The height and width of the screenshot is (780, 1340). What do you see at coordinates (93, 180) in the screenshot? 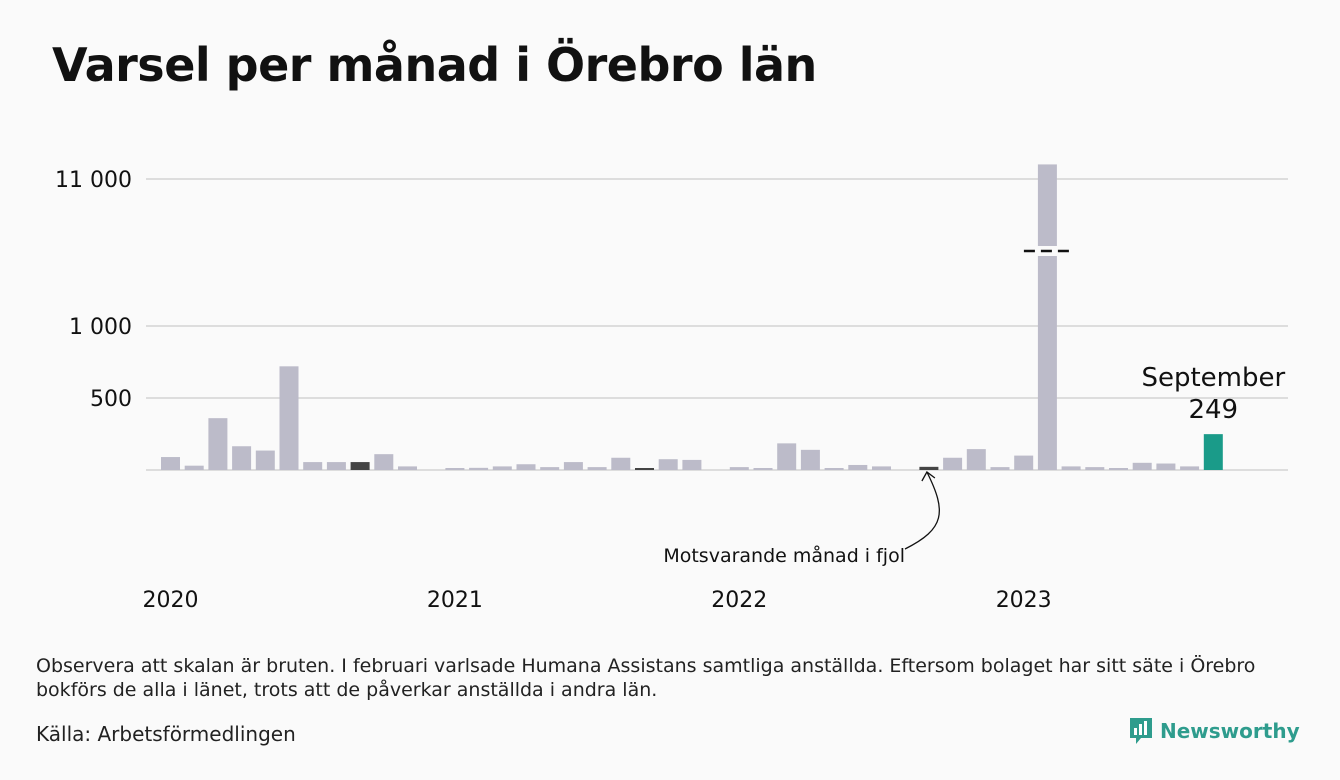
I see `y-tick-label: 11 000` at bounding box center [93, 180].